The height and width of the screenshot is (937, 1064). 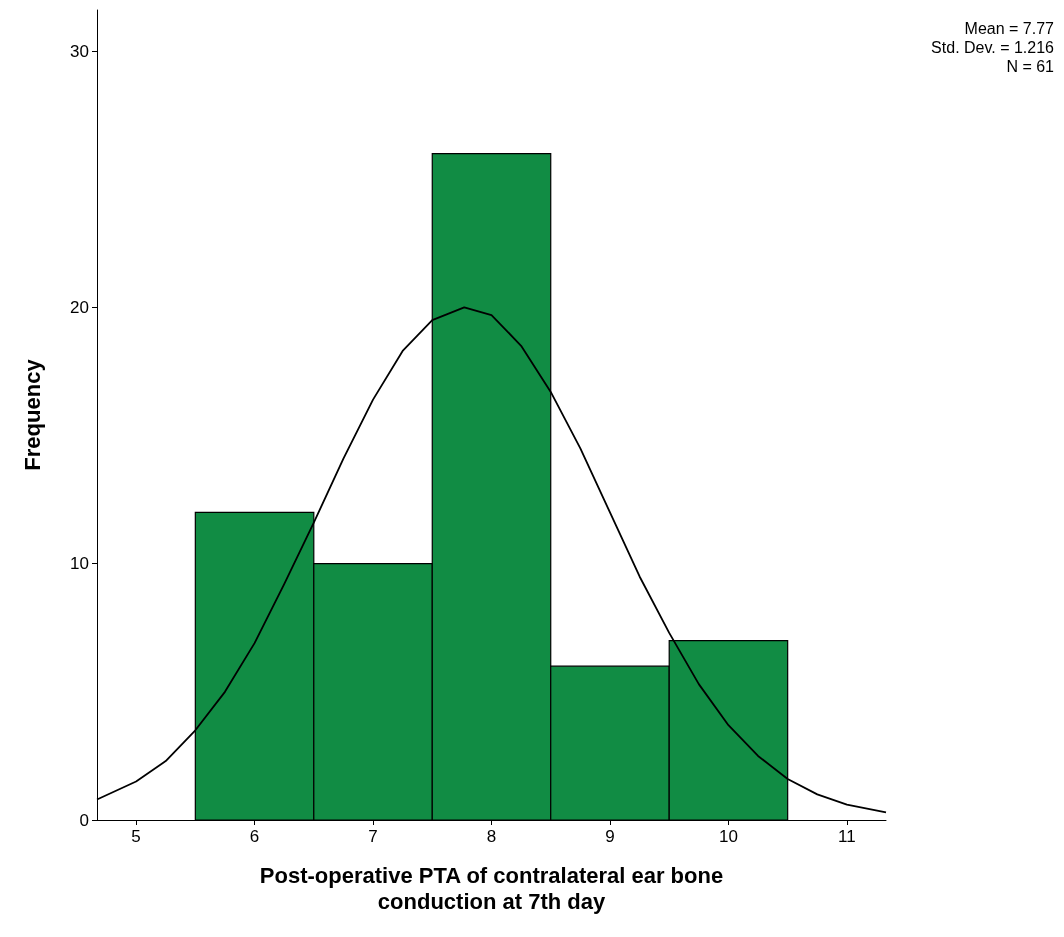 I want to click on text: Mean = 7.77, so click(x=1009, y=28).